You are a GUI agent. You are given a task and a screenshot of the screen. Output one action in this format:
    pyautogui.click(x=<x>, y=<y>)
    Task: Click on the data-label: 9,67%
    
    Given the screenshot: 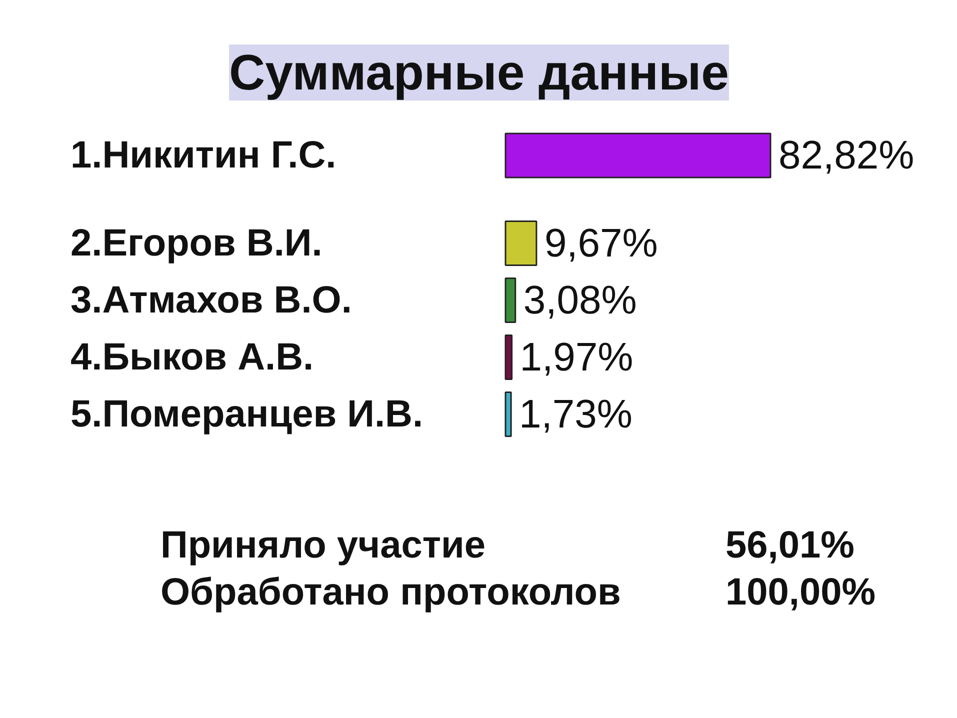 What is the action you would take?
    pyautogui.click(x=601, y=243)
    